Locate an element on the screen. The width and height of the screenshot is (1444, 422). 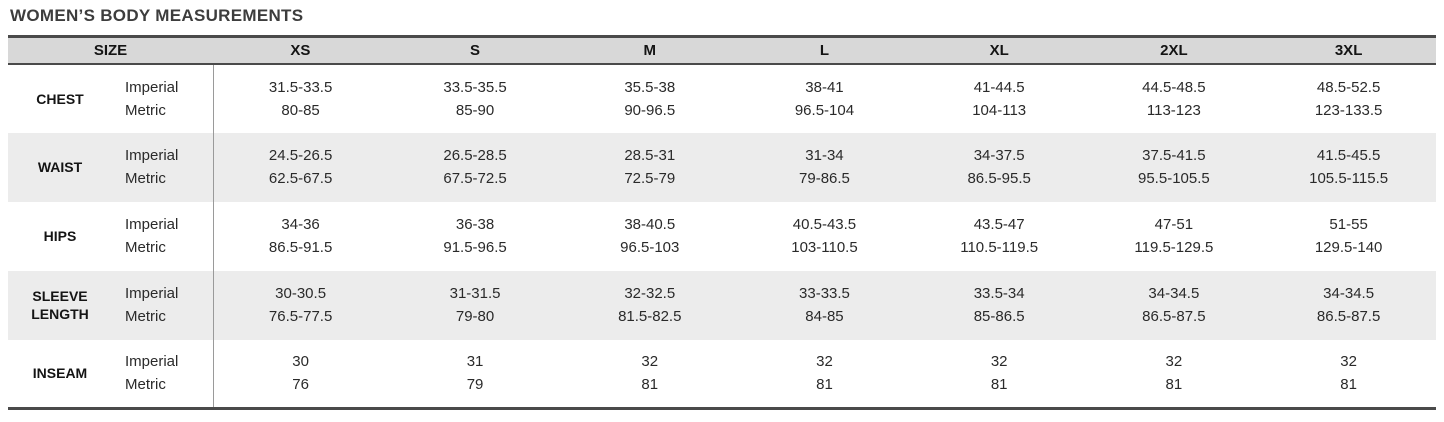
metric-value: 119.5-129.5 is located at coordinates (1174, 247).